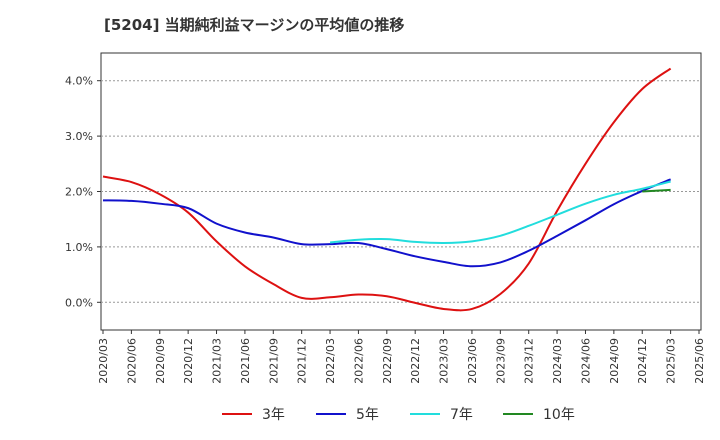  What do you see at coordinates (585, 361) in the screenshot?
I see `x-tick-label: 2024/06` at bounding box center [585, 361].